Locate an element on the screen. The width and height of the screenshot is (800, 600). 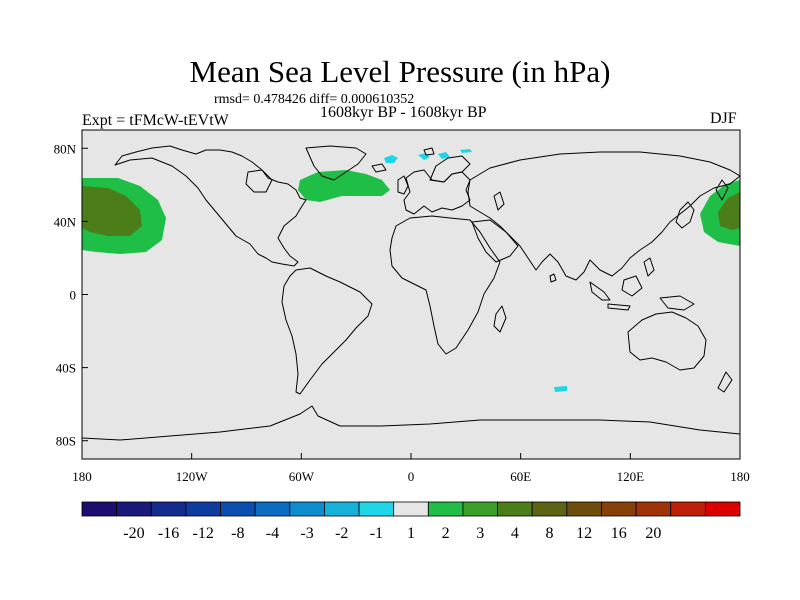
coastline-japan is located at coordinates (685, 215).